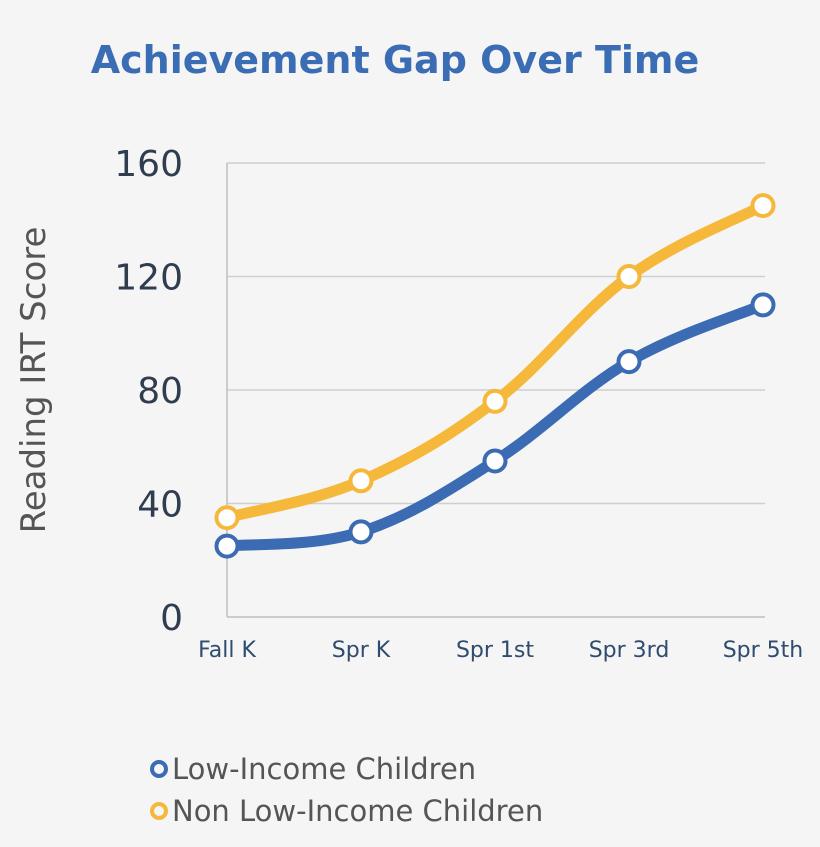 This screenshot has width=820, height=847. Describe the element at coordinates (629, 650) in the screenshot. I see `x-tick-label-3: Spr 3rd` at that location.